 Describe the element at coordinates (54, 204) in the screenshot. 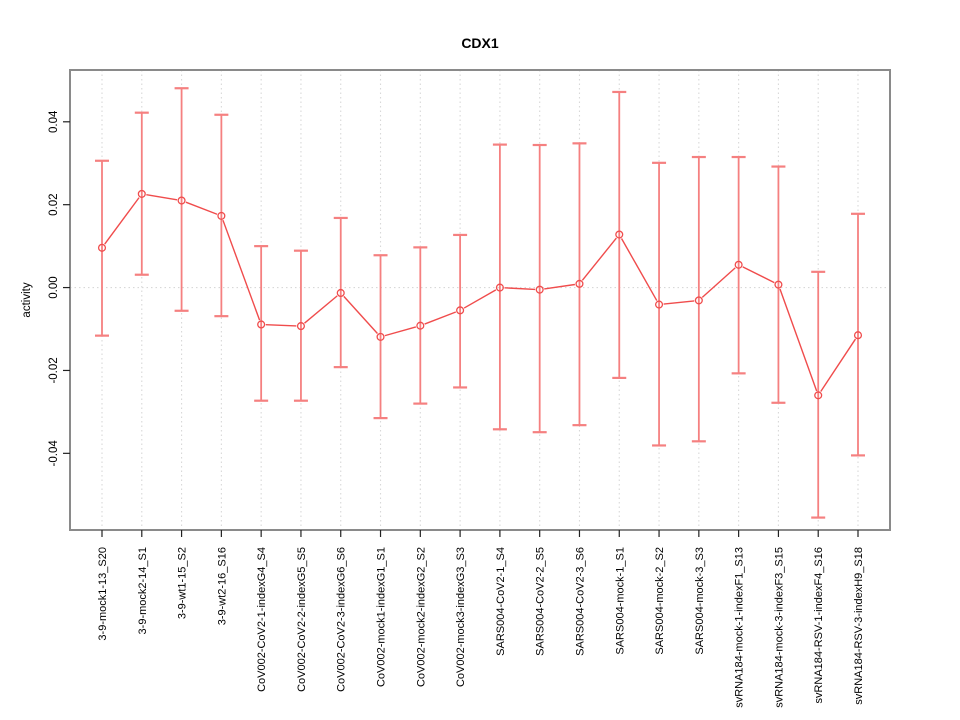

I see `y-tick-label: 0.02` at that location.